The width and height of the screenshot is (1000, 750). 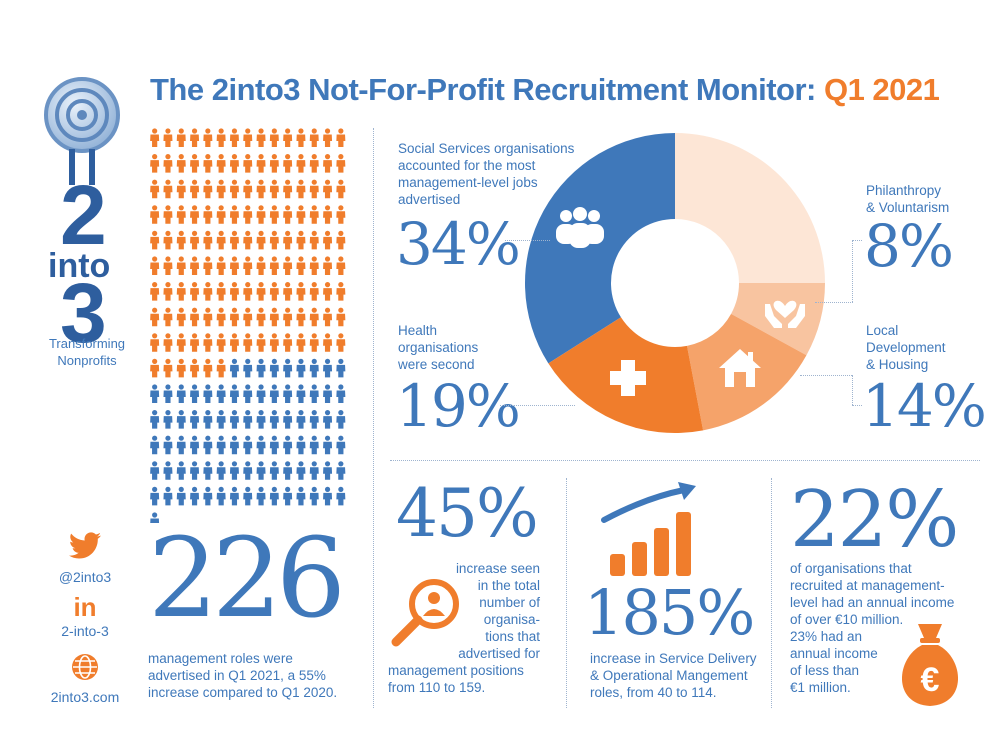 What do you see at coordinates (458, 347) in the screenshot?
I see `health-text: Health organisations were second` at bounding box center [458, 347].